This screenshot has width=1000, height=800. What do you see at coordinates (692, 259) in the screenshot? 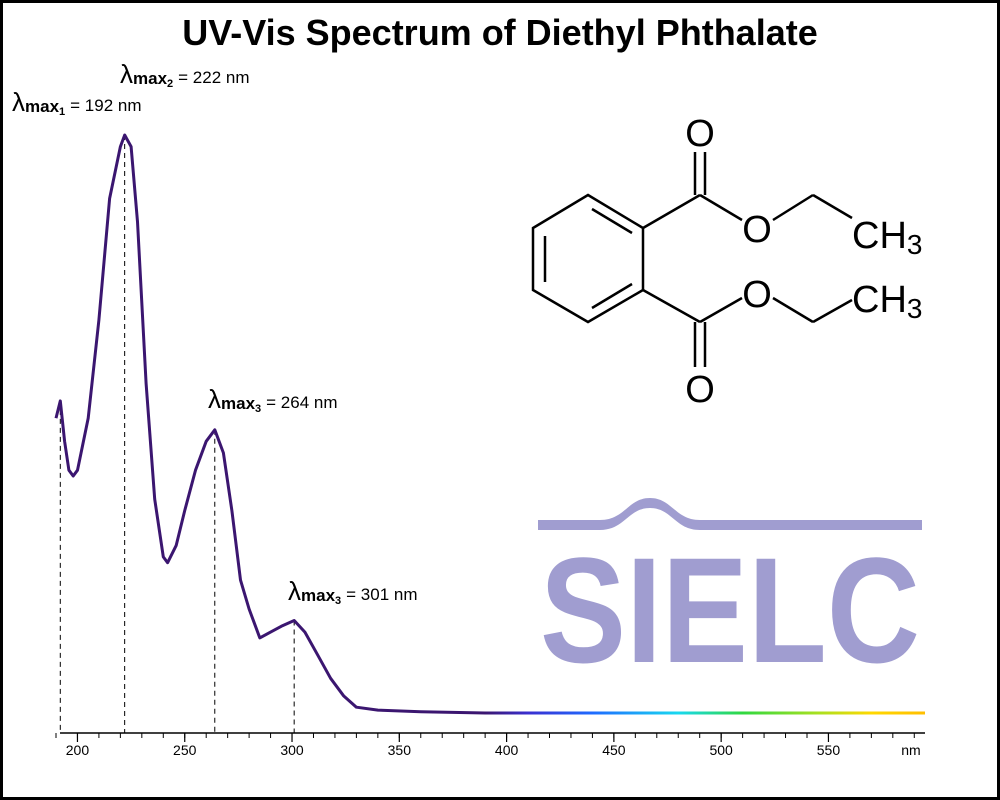
I see `molecule` at bounding box center [692, 259].